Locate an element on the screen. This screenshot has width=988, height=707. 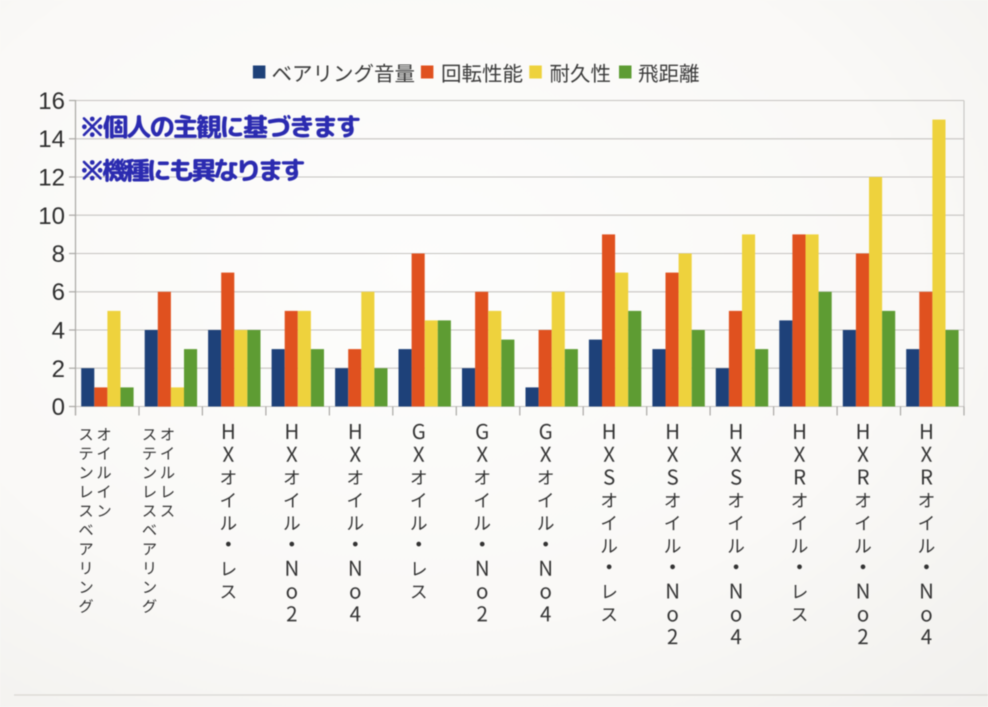
svg-text: 6 is located at coordinates (58, 292).